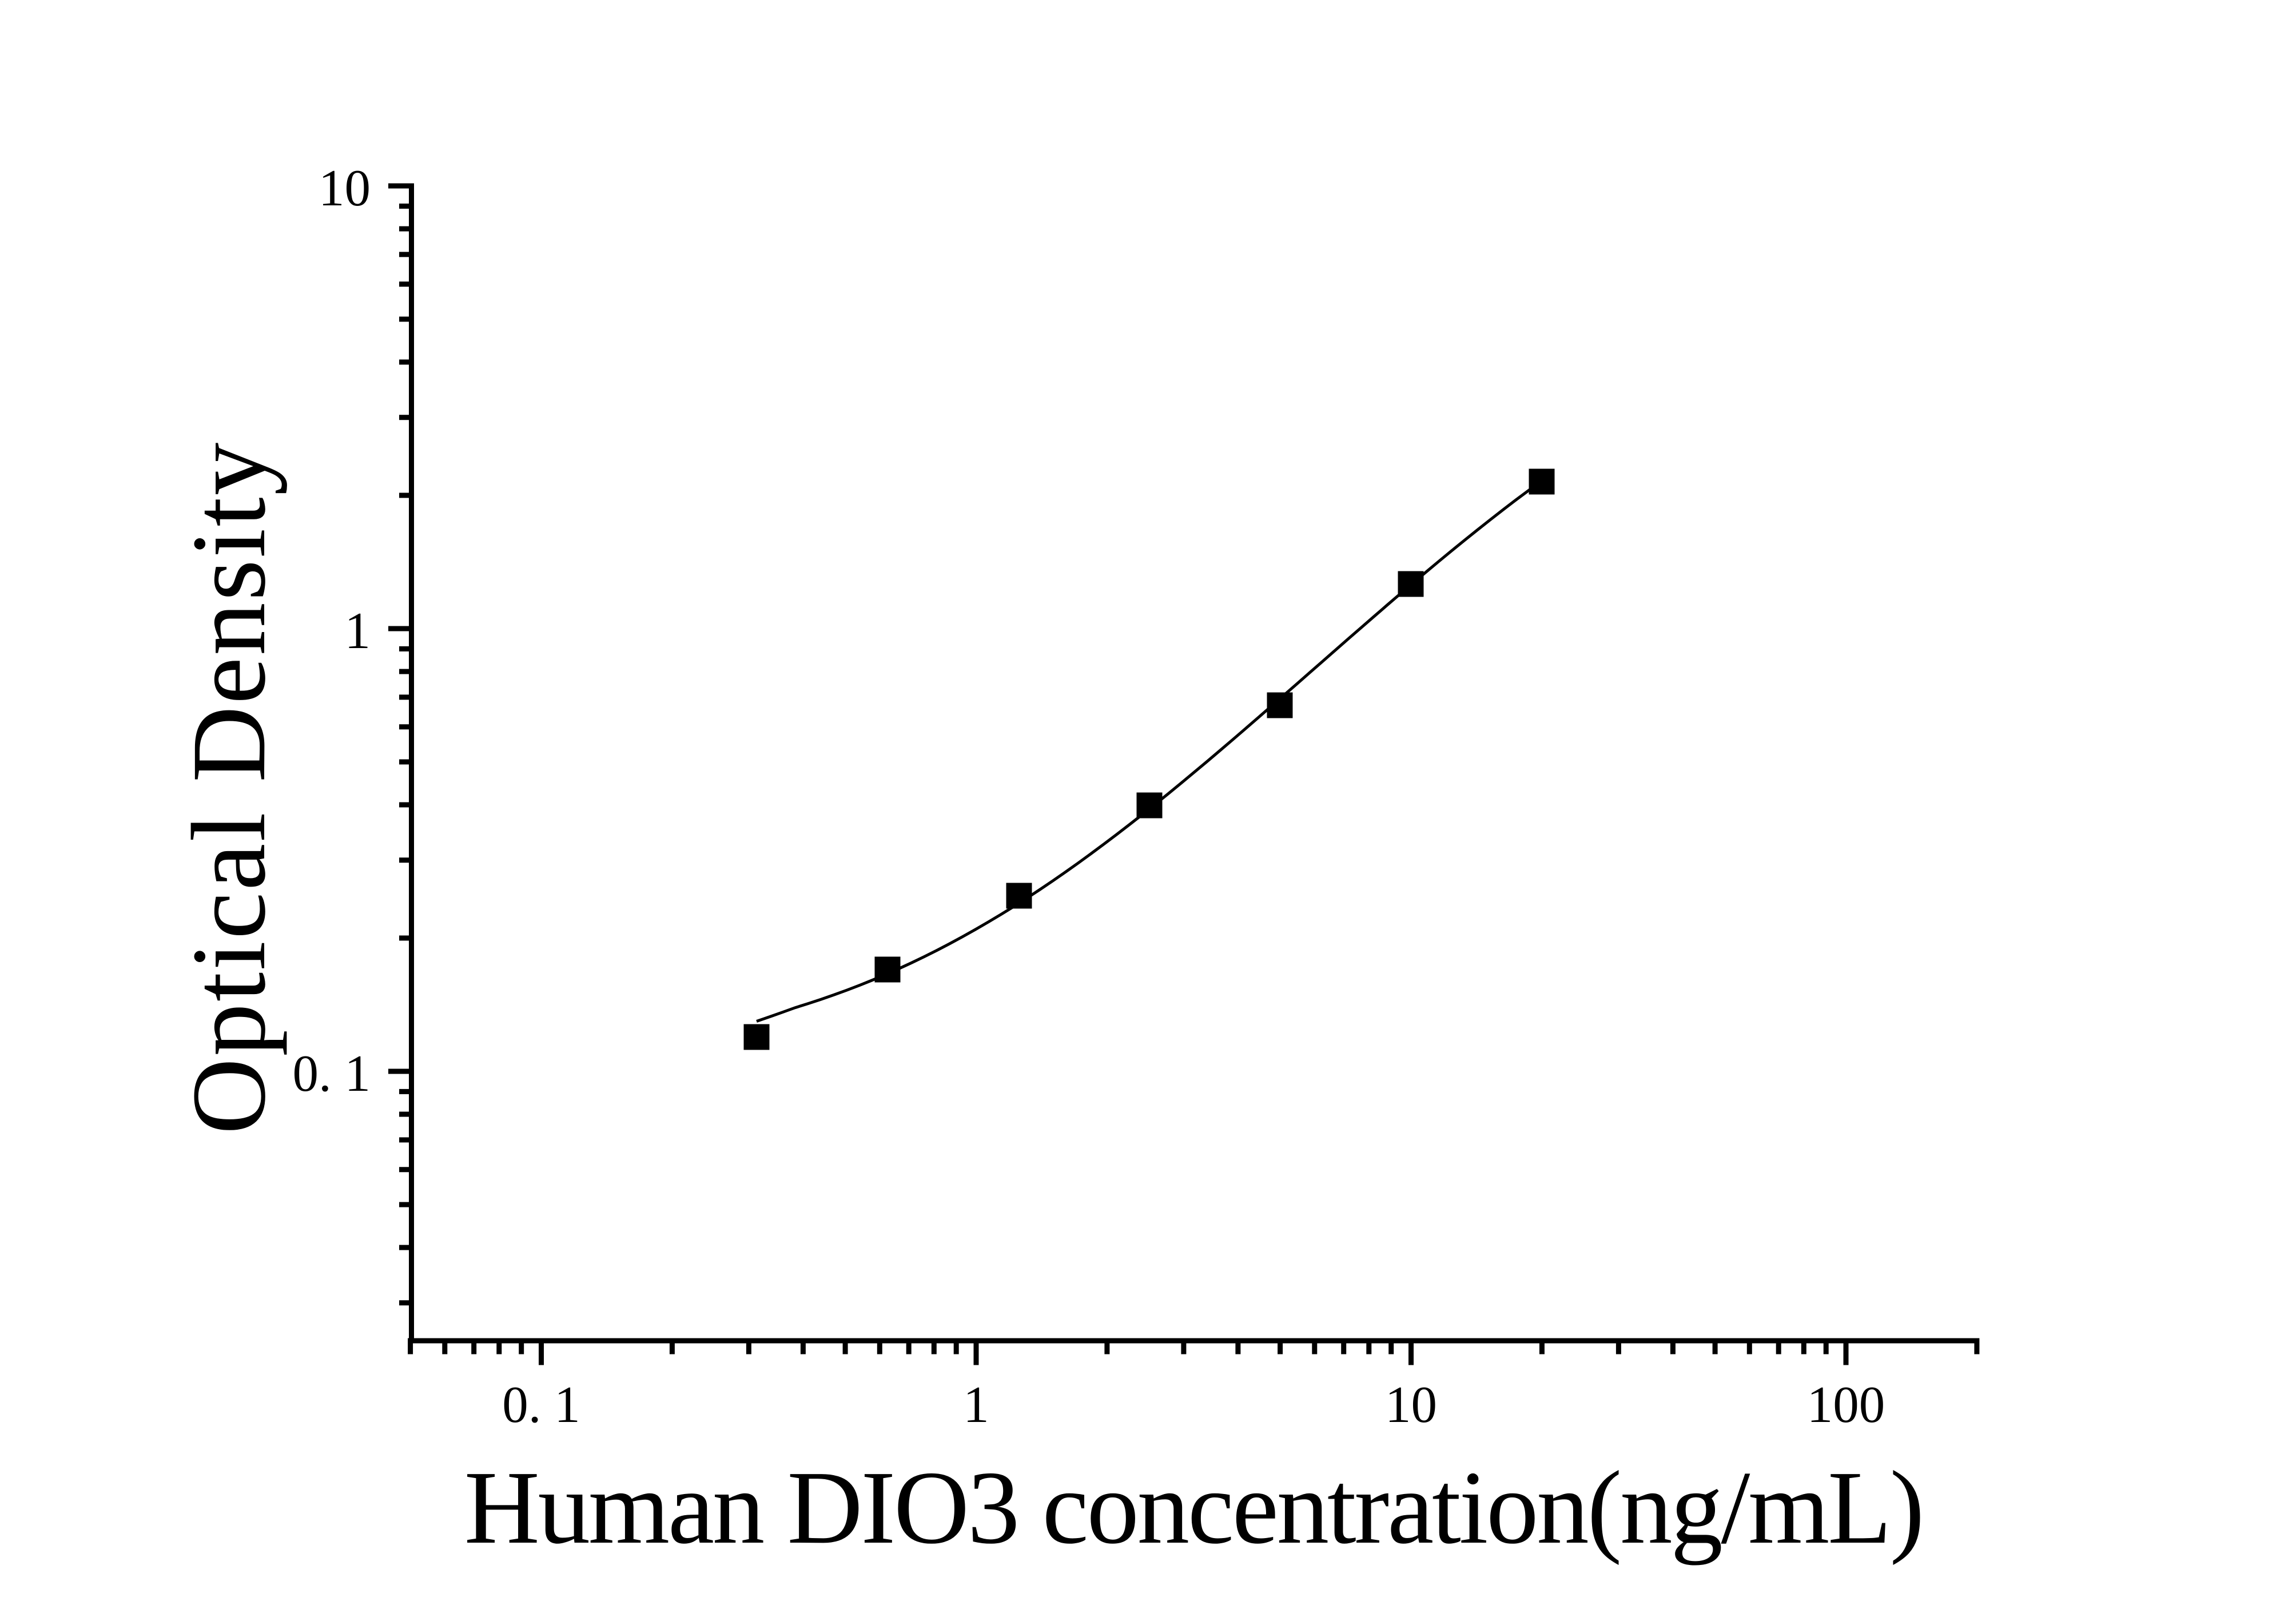 This screenshot has height=1605, width=2296. What do you see at coordinates (1846, 1404) in the screenshot?
I see `svg-text: 100` at bounding box center [1846, 1404].